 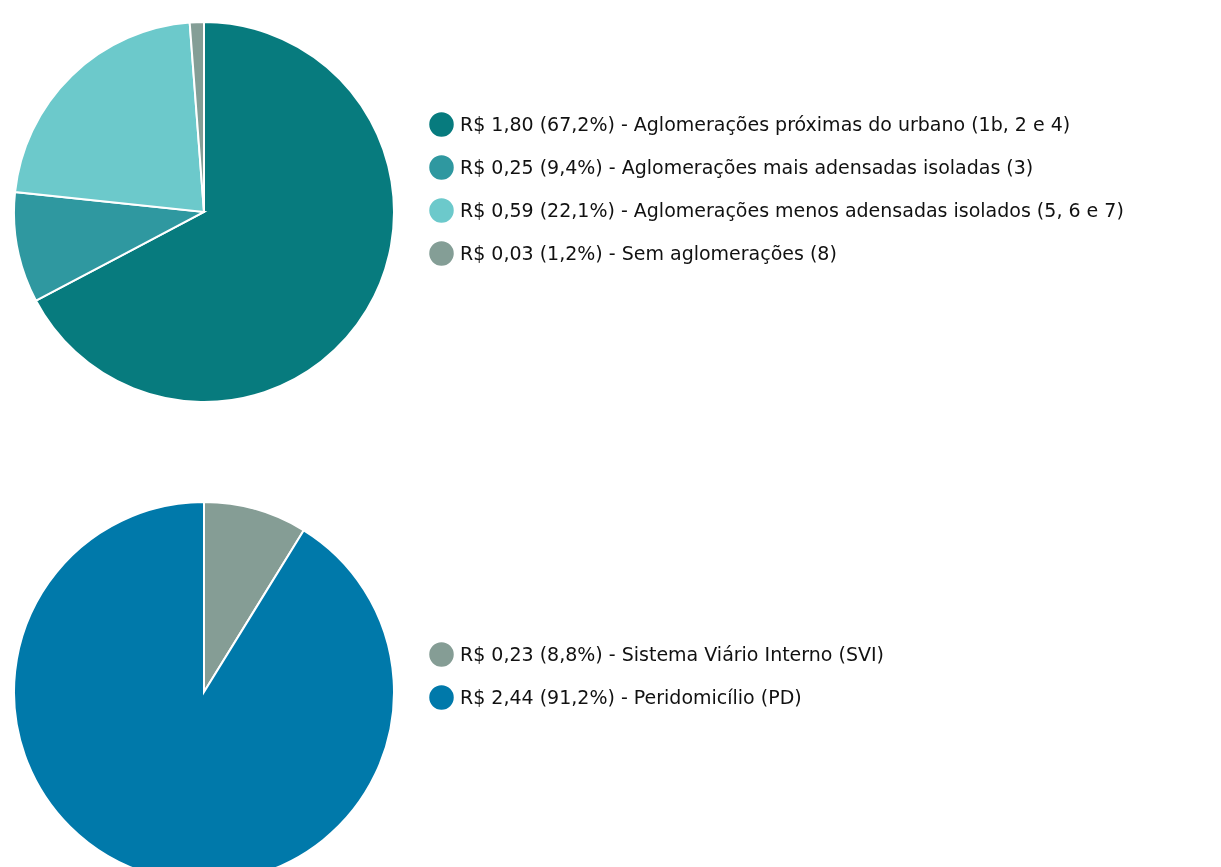 What do you see at coordinates (747, 166) in the screenshot?
I see `legend-label: R$ 0,25 (9,4%) - Aglomerações mais adensadas isoladas (3)` at bounding box center [747, 166].